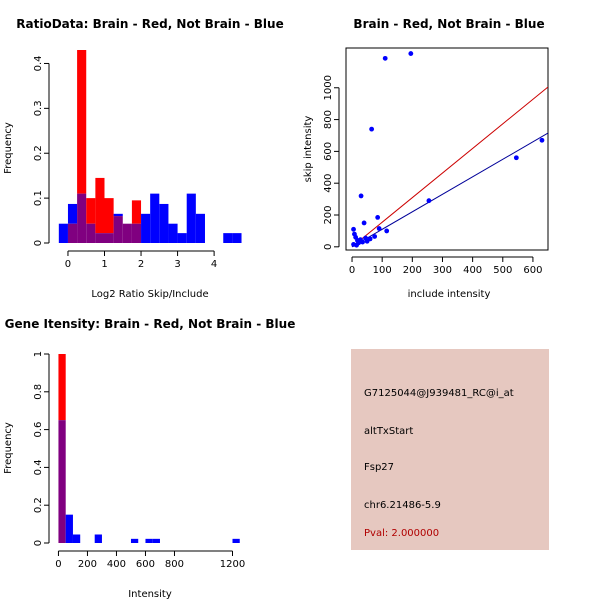  I want to click on ratio-x-tick-label: 2, so click(141, 264).